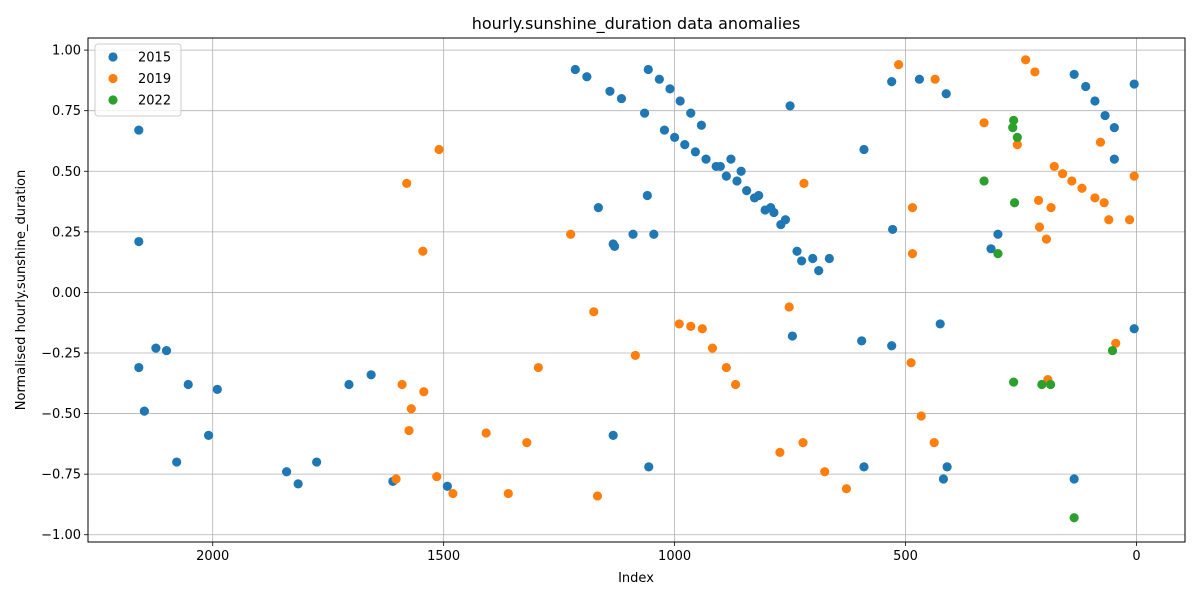  I want to click on y-tick-label: 0.50, so click(66, 172).